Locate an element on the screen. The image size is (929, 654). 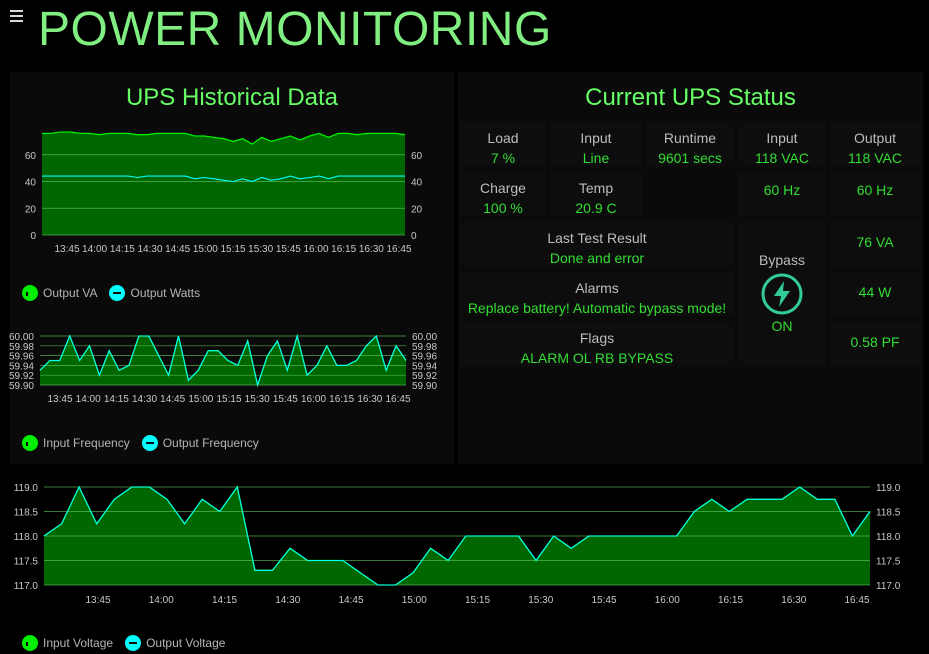
watts-value: 44 W is located at coordinates (875, 292).